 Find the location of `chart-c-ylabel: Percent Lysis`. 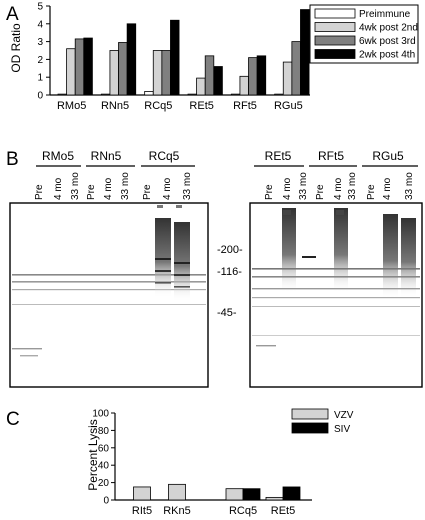

chart-c-ylabel: Percent Lysis is located at coordinates (93, 455).